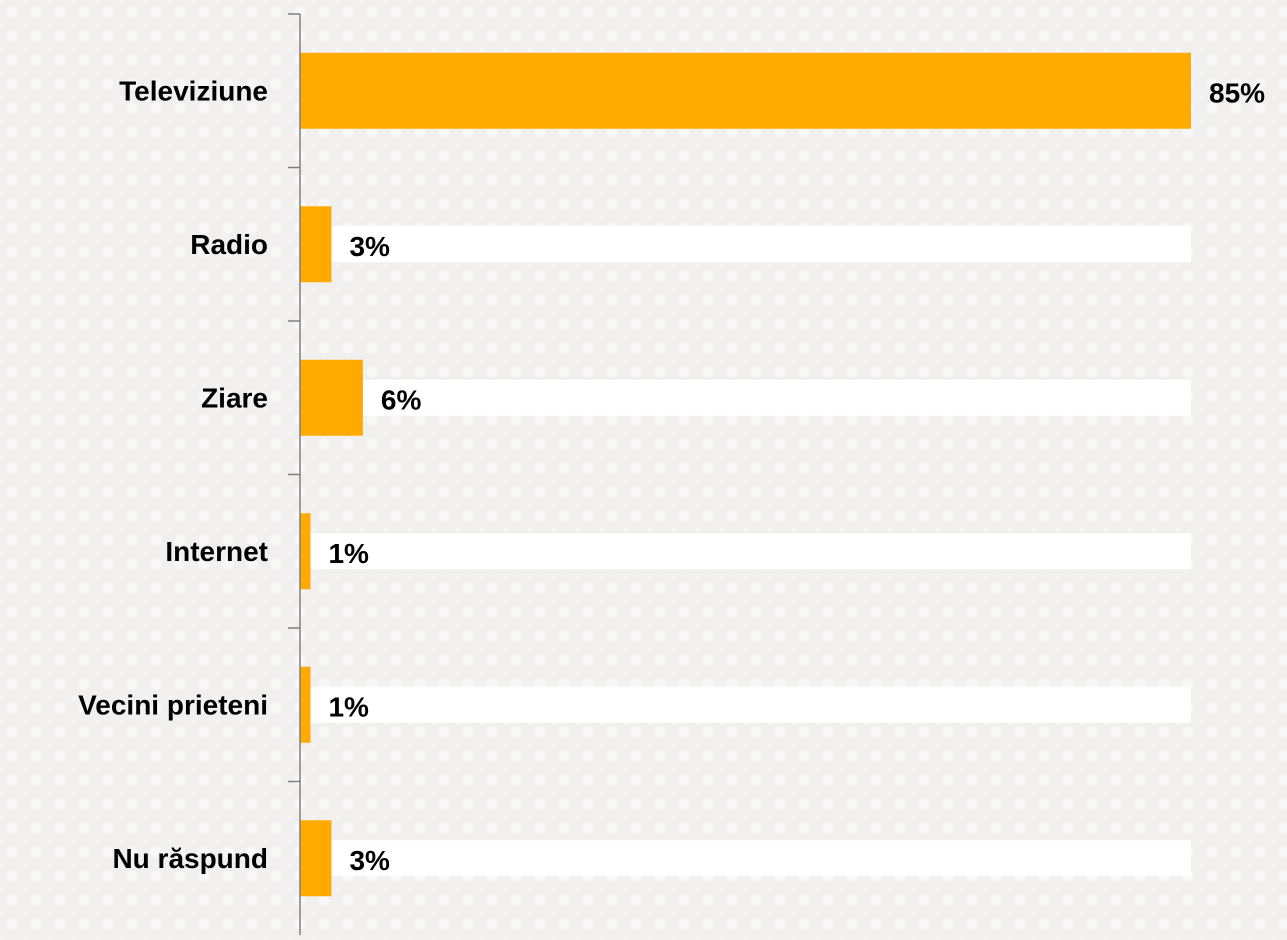 The width and height of the screenshot is (1287, 940). Describe the element at coordinates (190, 858) in the screenshot. I see `category-label: Nu răspund` at that location.